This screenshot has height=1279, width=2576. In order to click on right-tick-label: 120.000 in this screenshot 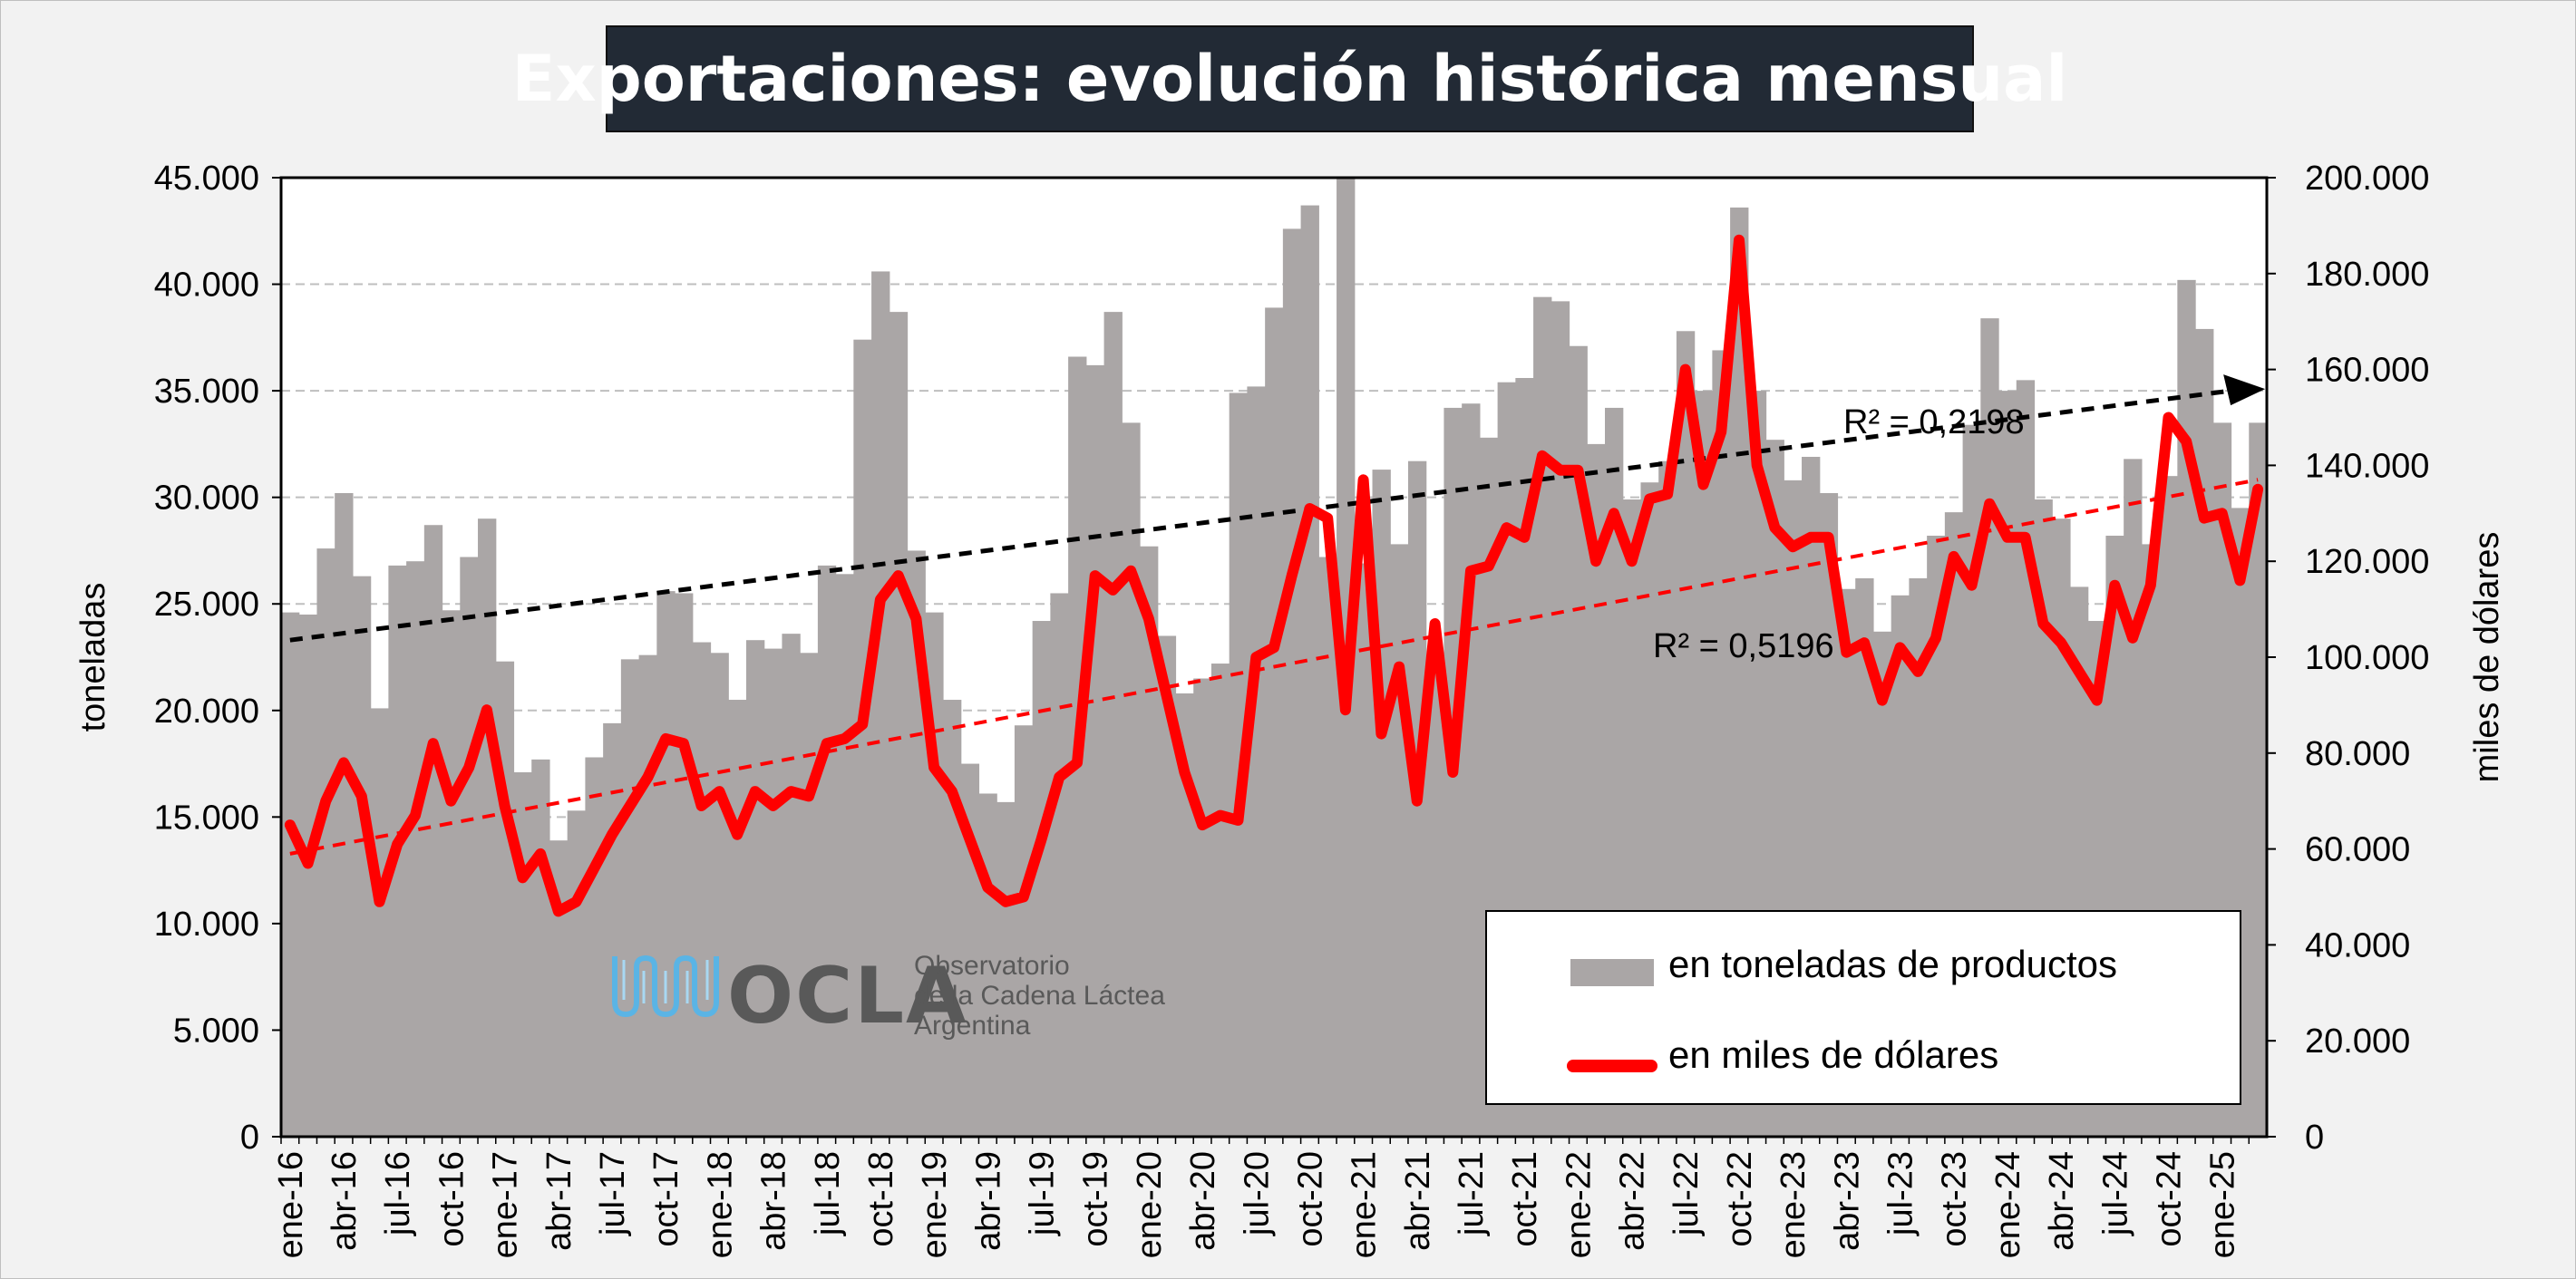, I will do `click(2367, 562)`.